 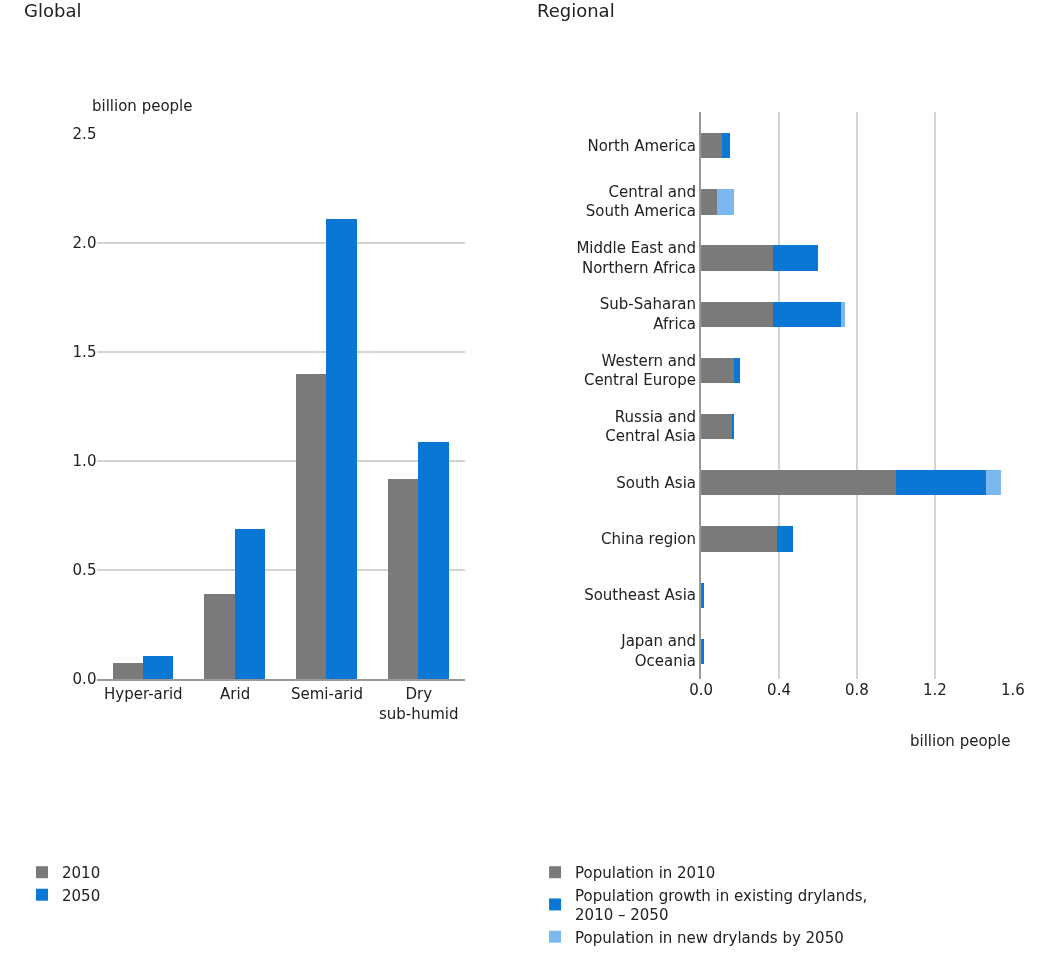 I want to click on y-tick-label: 0.5, so click(x=84, y=570).